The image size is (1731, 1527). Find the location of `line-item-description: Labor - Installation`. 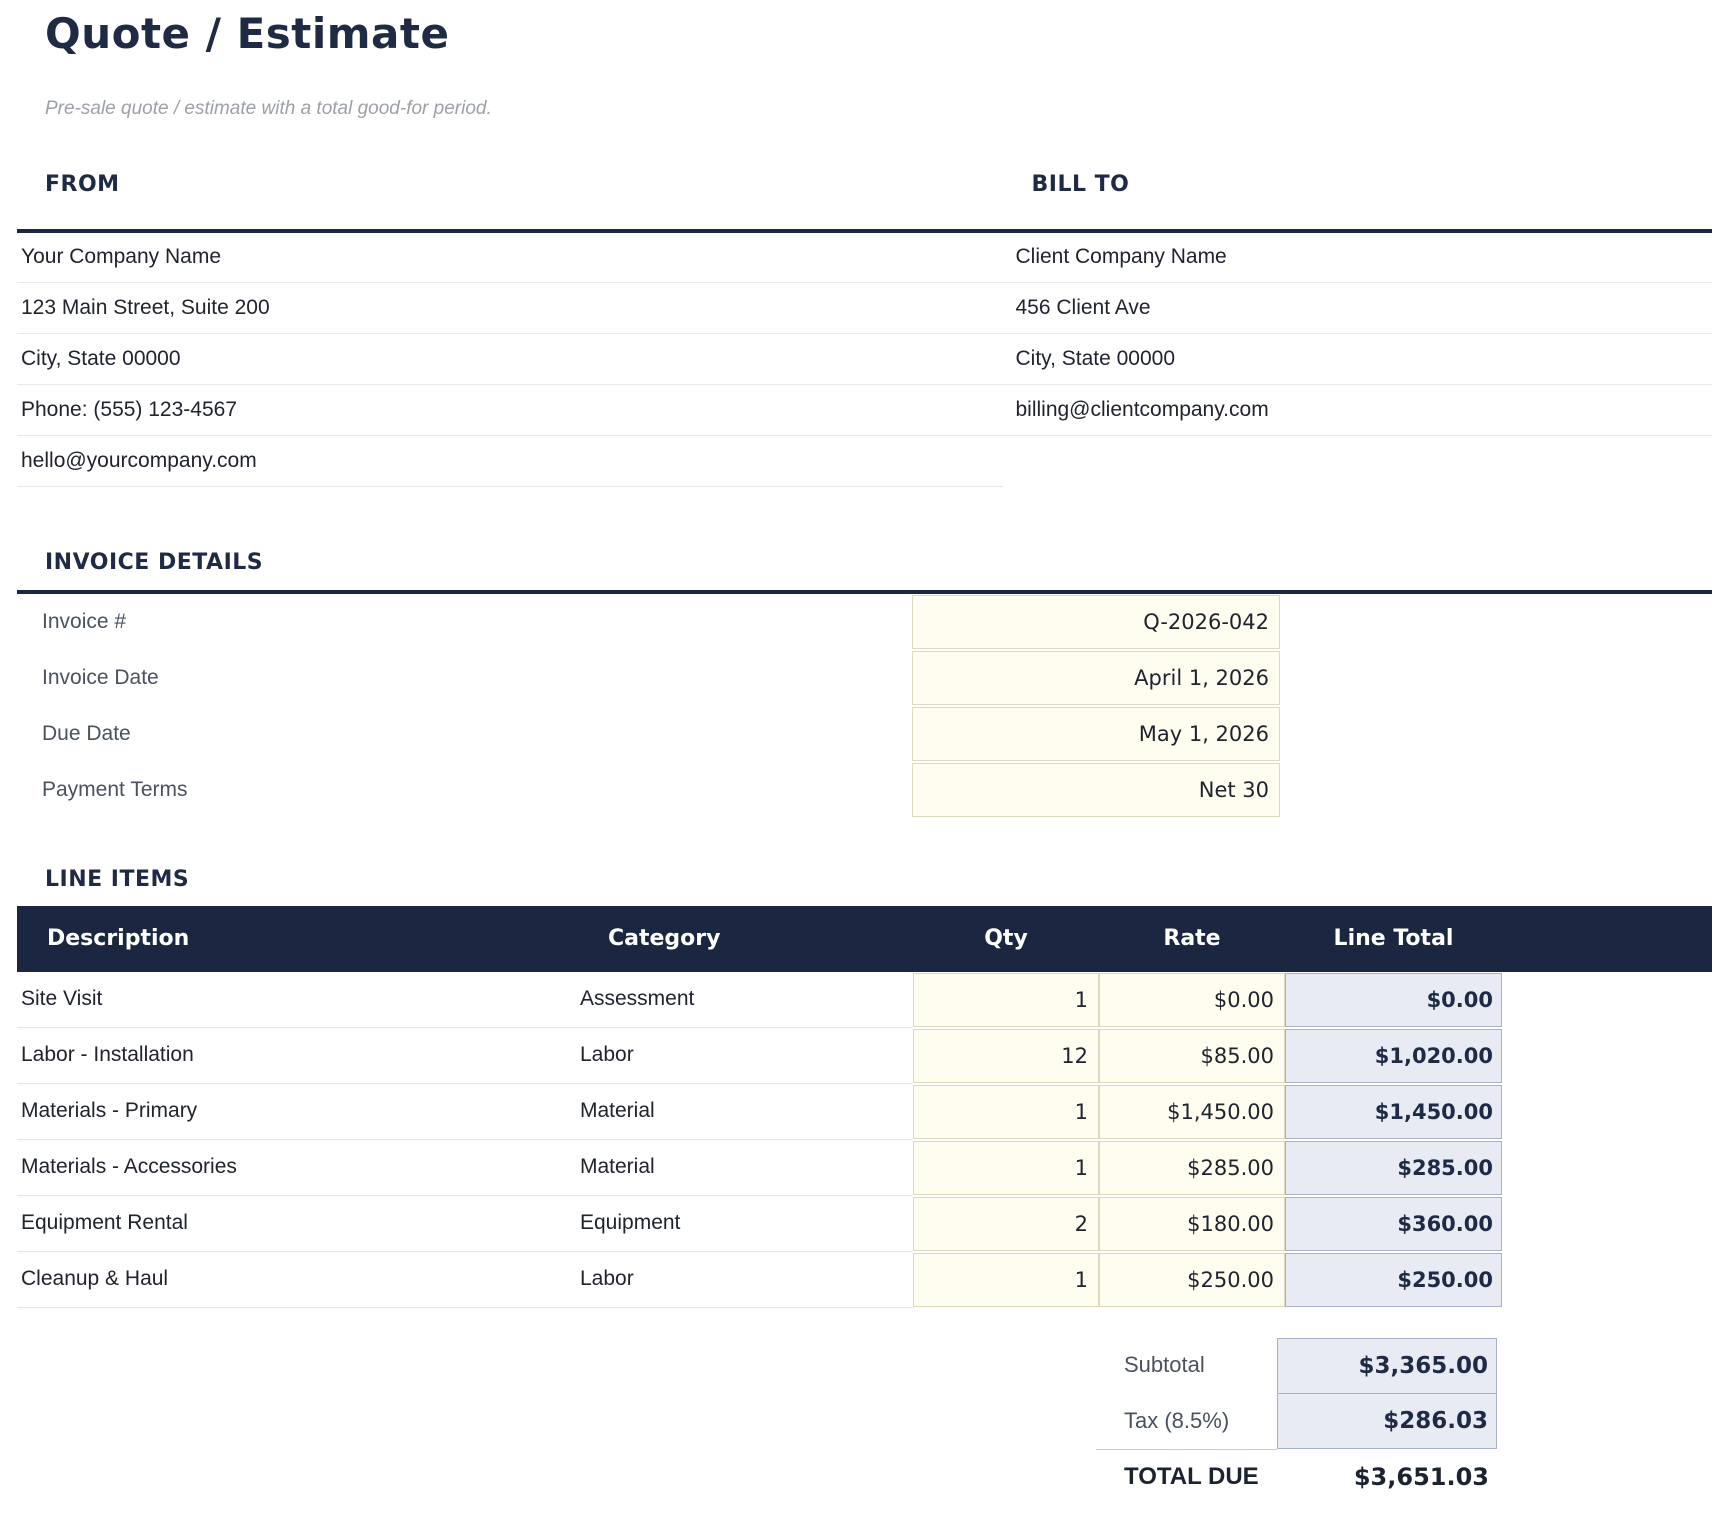

line-item-description: Labor - Installation is located at coordinates (297, 1056).